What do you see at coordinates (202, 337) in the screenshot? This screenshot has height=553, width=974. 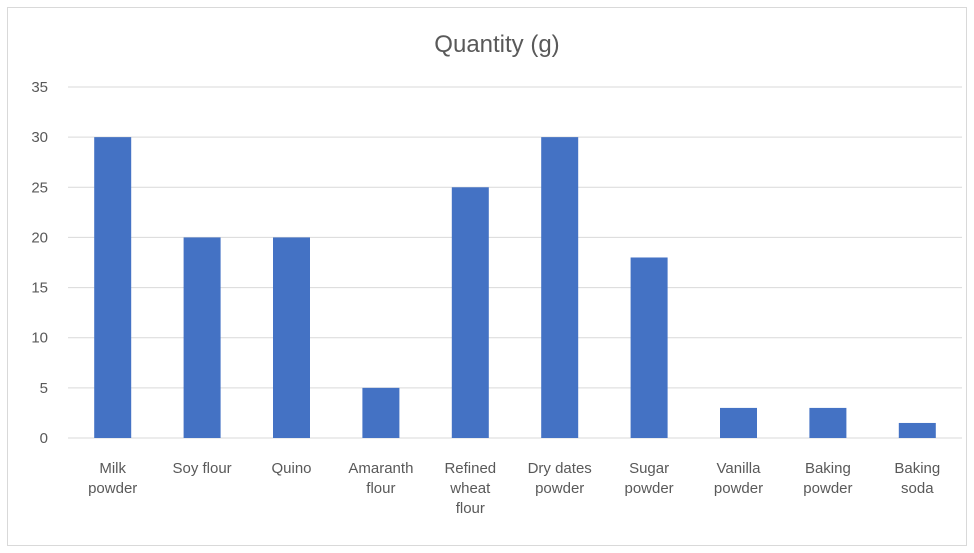 I see `bar-soy-flour` at bounding box center [202, 337].